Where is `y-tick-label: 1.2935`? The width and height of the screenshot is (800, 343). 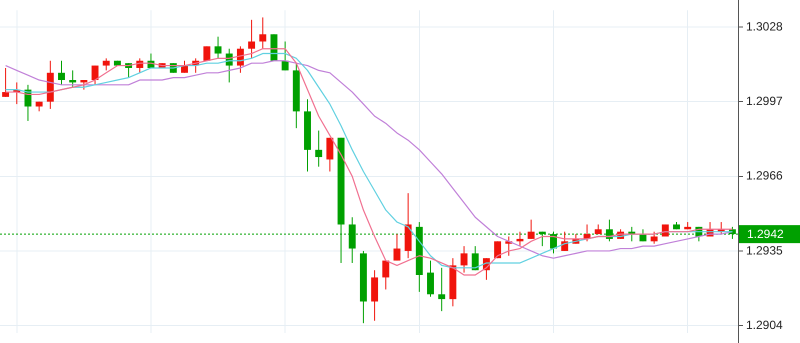 y-tick-label: 1.2935 is located at coordinates (765, 250).